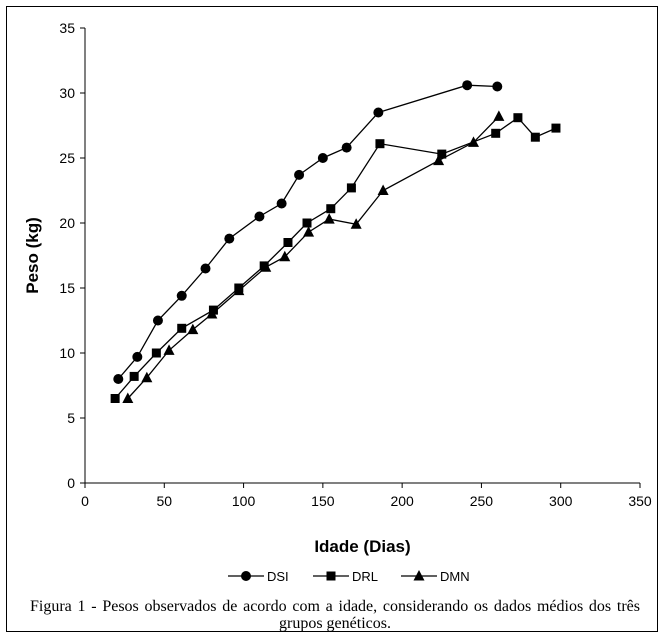  Describe the element at coordinates (323, 501) in the screenshot. I see `x-tick-label: 150` at that location.